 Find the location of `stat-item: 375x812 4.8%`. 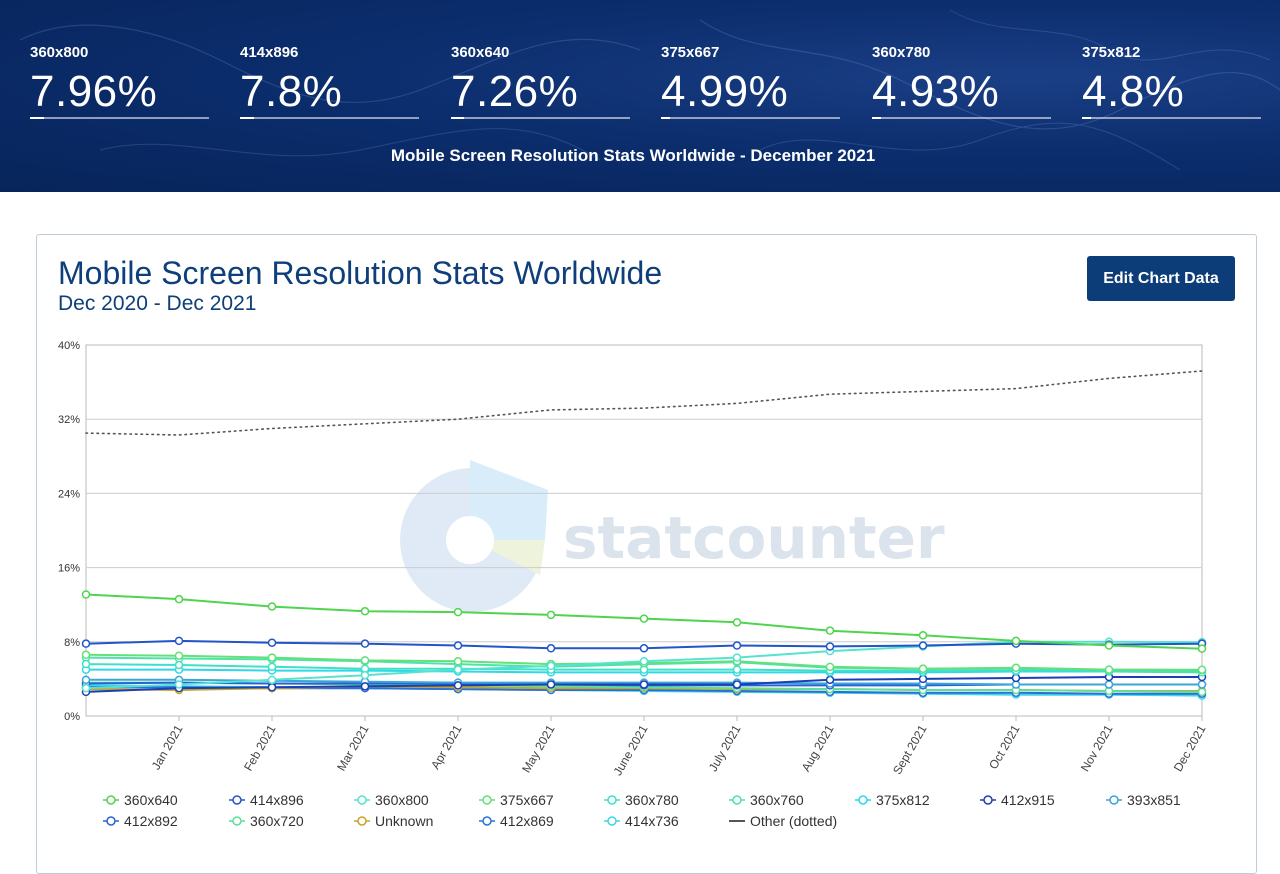

stat-item: 375x812 4.8% is located at coordinates (1172, 81).